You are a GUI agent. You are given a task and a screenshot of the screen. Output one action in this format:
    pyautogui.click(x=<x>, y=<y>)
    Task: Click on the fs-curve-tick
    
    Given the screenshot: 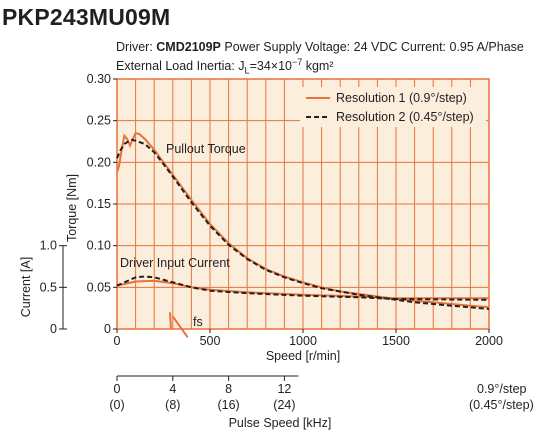 What is the action you would take?
    pyautogui.click(x=170, y=321)
    